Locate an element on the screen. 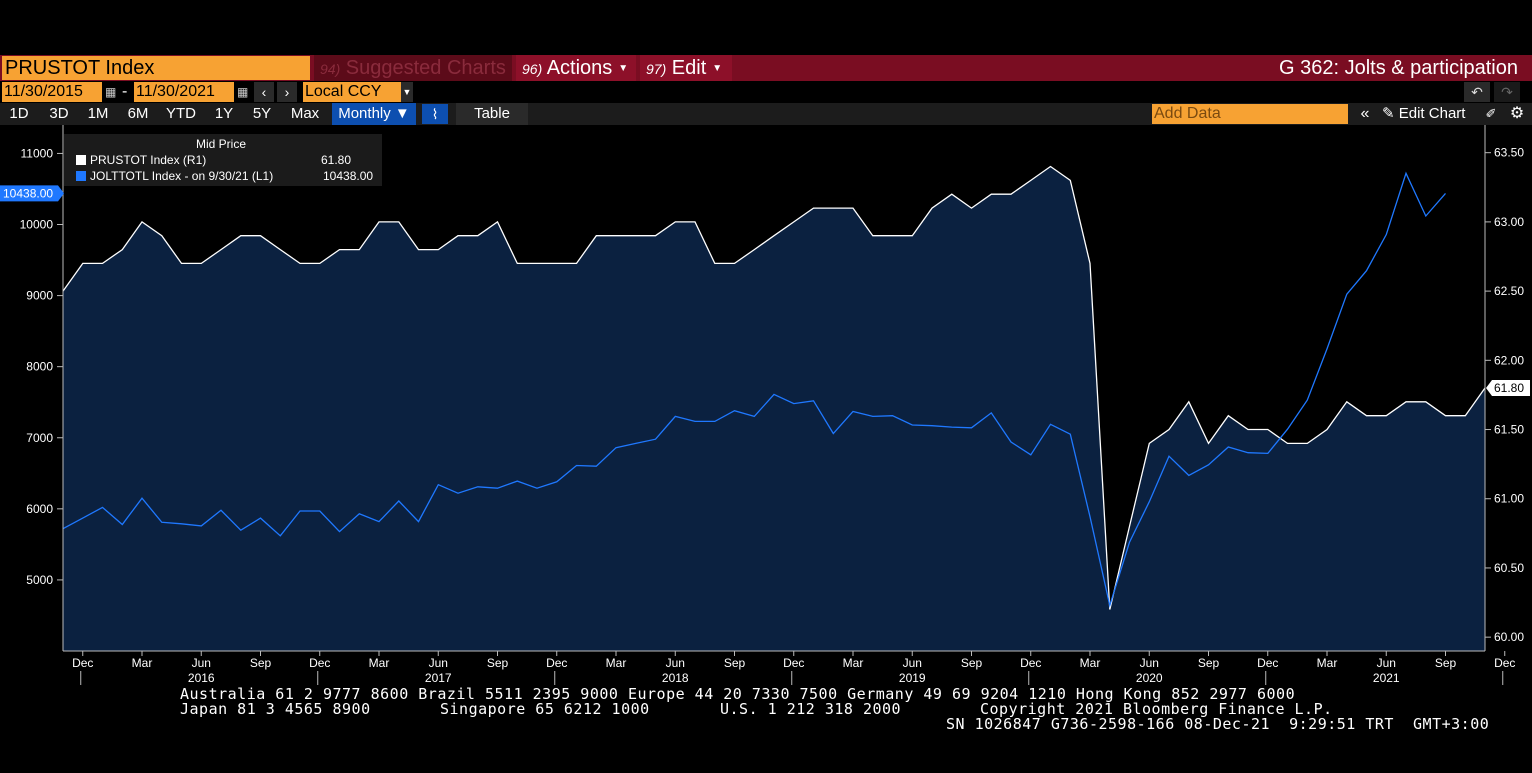 Image resolution: width=1532 pixels, height=773 pixels. edit-menu-button: 97) Edit ▼ is located at coordinates (686, 68).